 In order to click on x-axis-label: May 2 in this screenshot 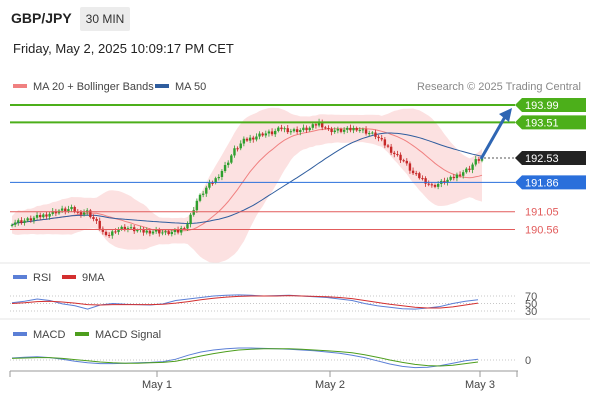, I will do `click(330, 385)`.